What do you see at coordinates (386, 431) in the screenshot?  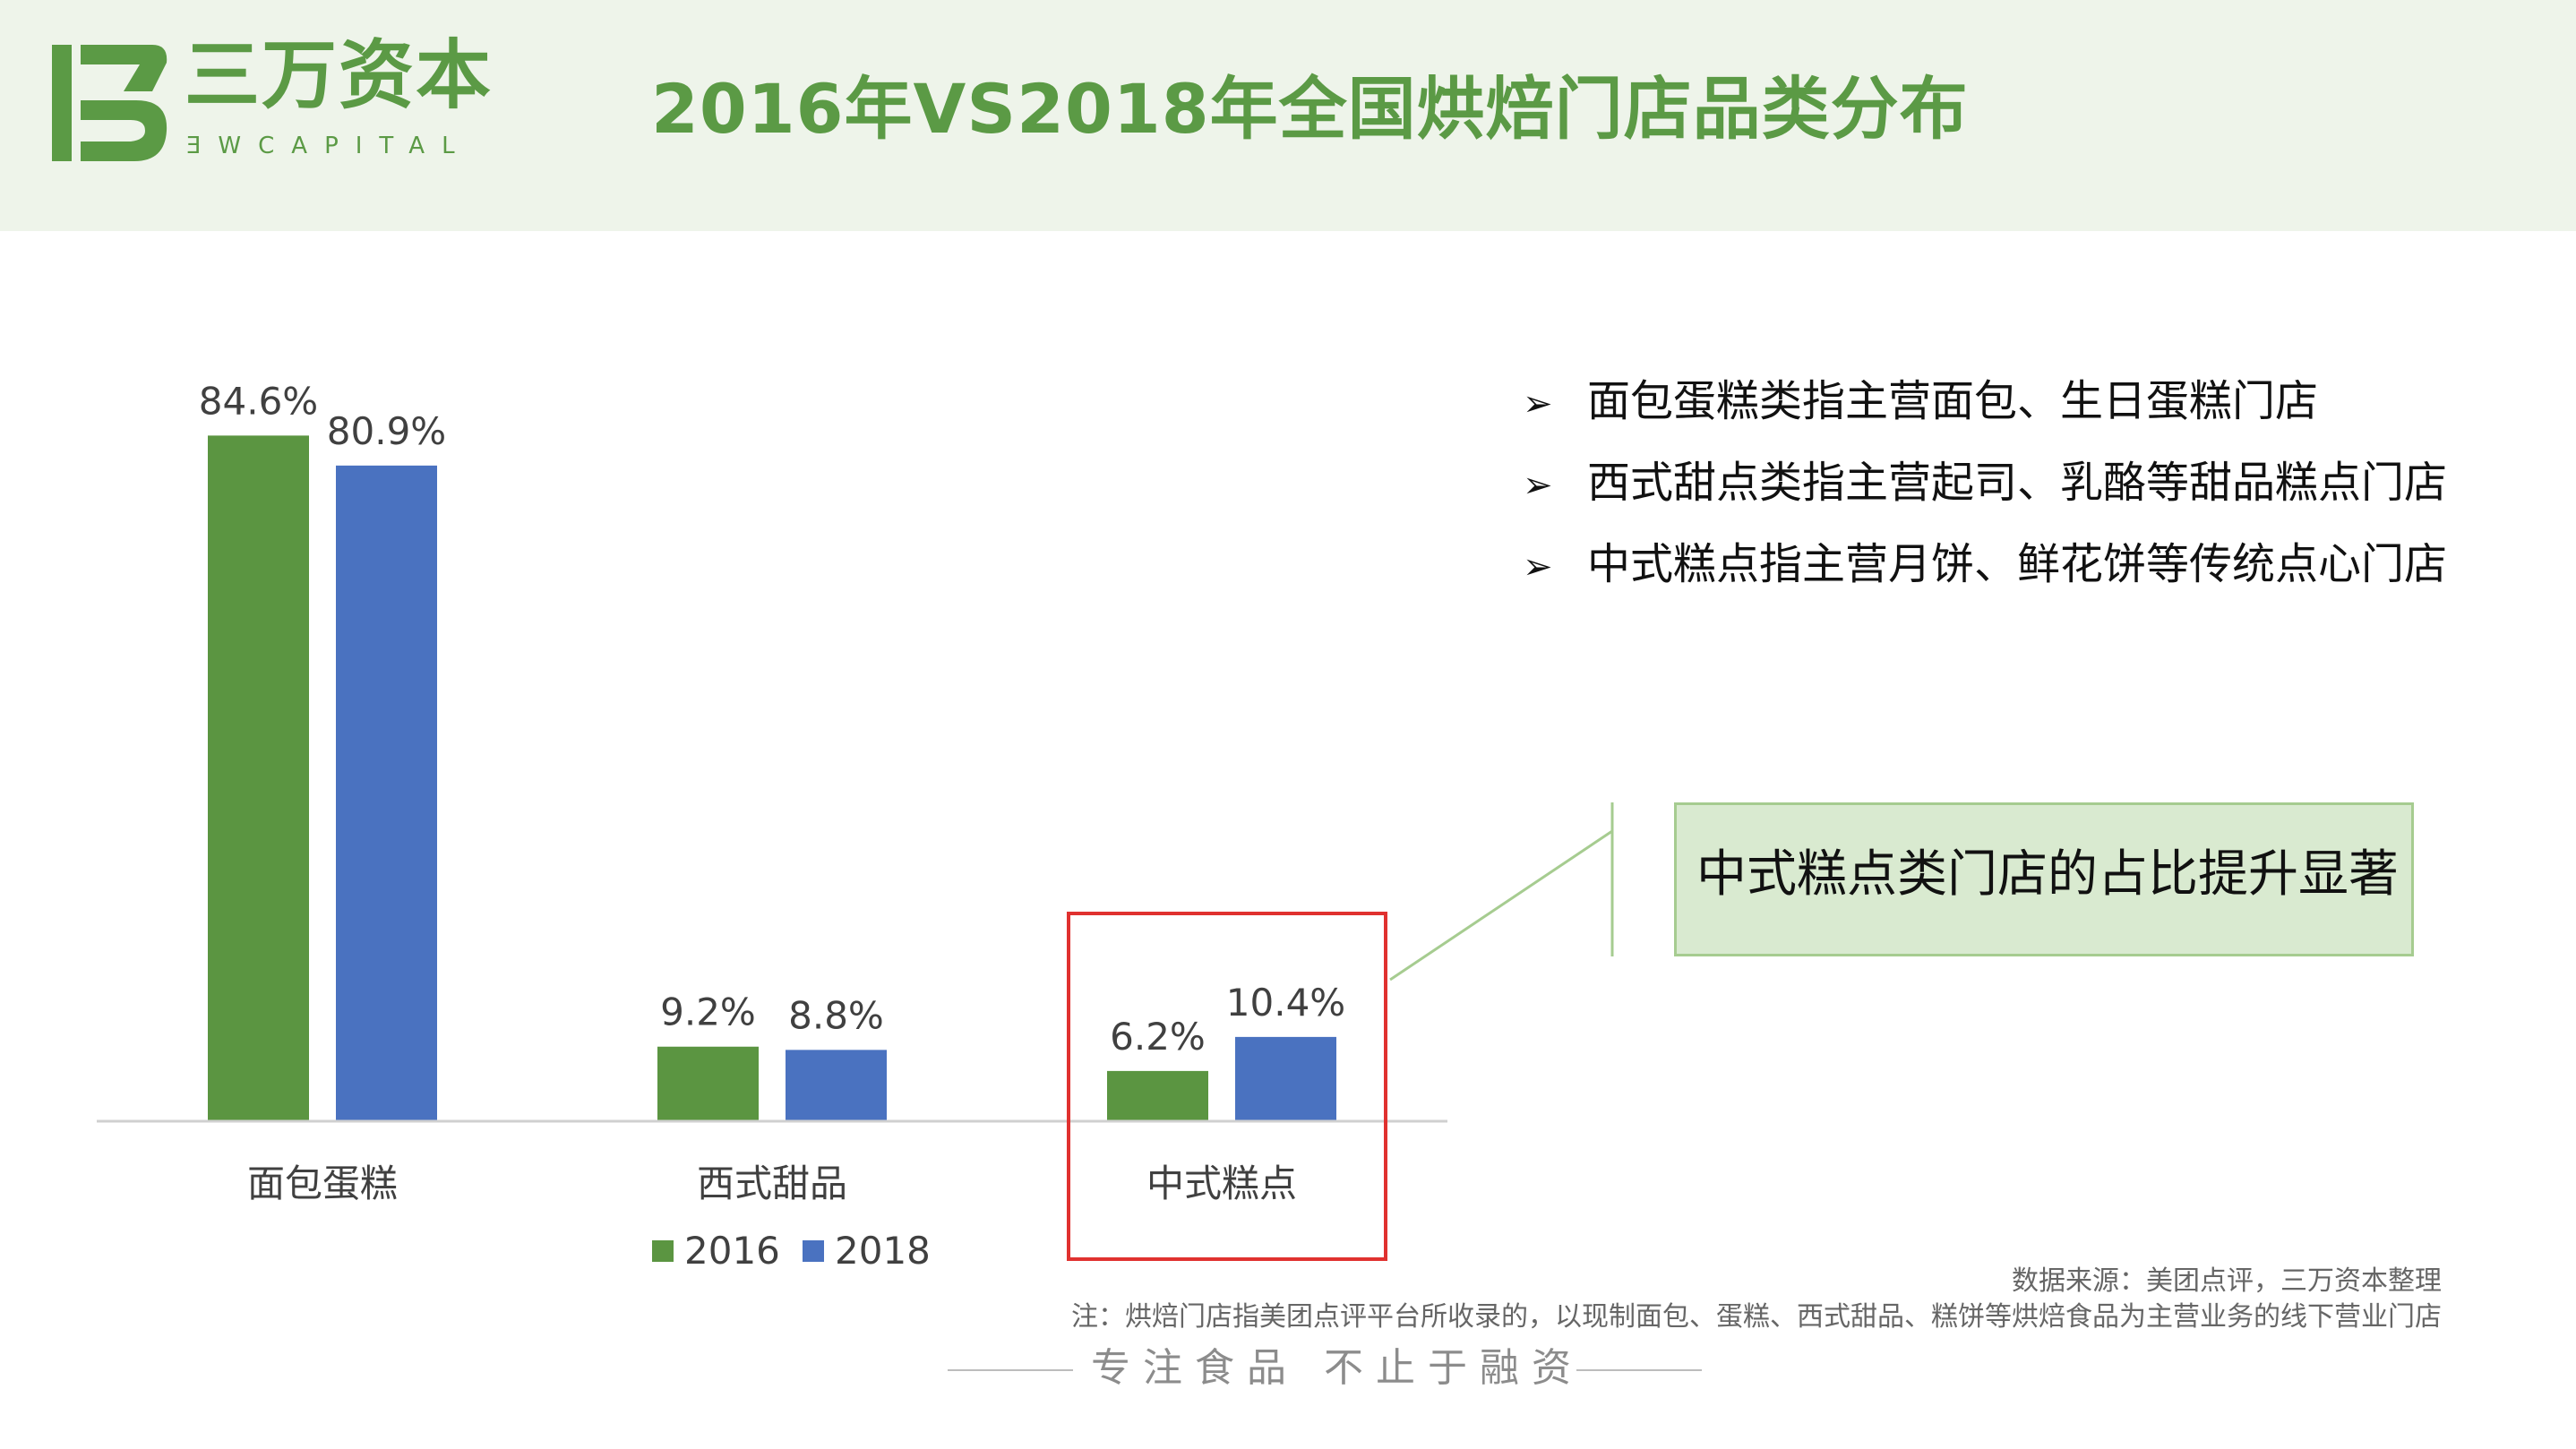 I see `value-label: 80.9%` at bounding box center [386, 431].